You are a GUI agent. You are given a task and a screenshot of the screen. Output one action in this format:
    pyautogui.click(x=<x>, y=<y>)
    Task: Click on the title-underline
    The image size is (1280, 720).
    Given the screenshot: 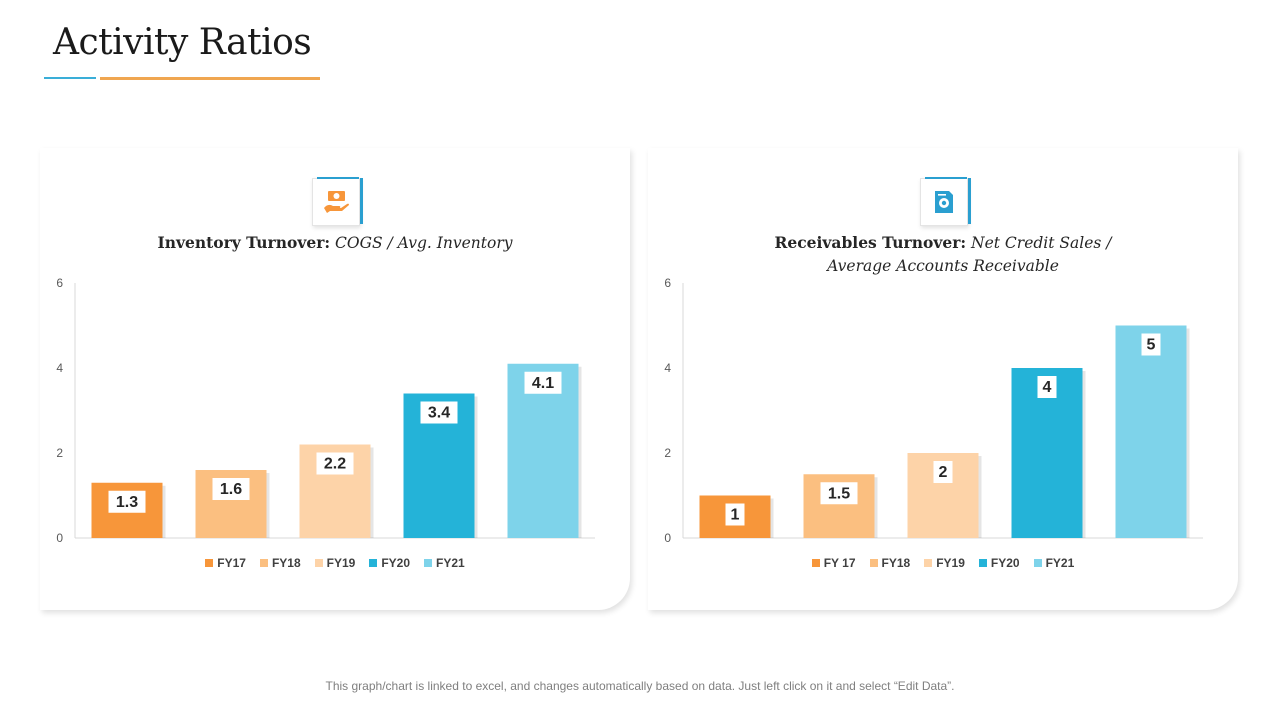 What is the action you would take?
    pyautogui.click(x=210, y=78)
    